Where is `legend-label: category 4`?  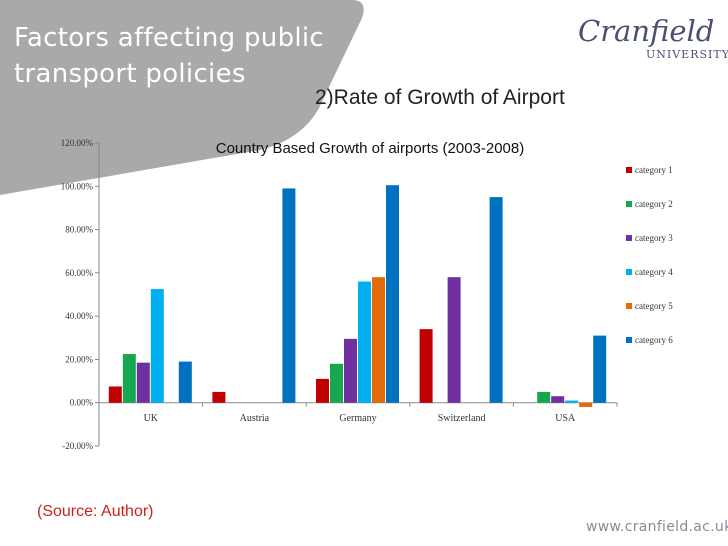
legend-label: category 4 is located at coordinates (654, 272).